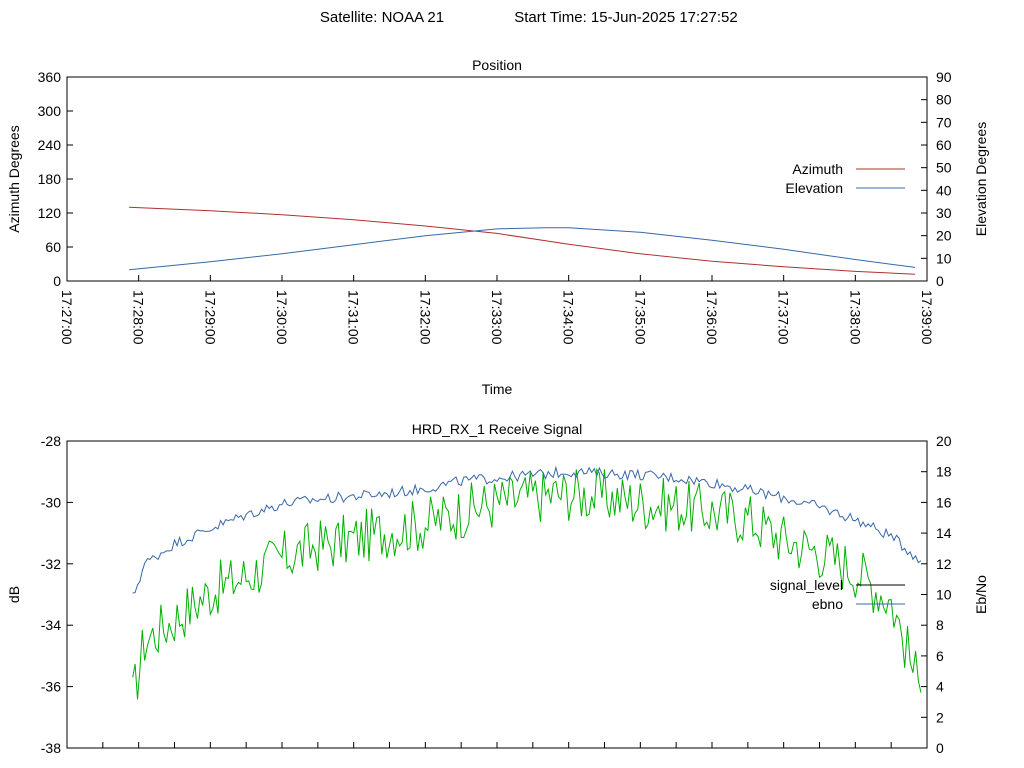 The height and width of the screenshot is (768, 1024). I want to click on x-tick-label: 17:29:00, so click(210, 317).